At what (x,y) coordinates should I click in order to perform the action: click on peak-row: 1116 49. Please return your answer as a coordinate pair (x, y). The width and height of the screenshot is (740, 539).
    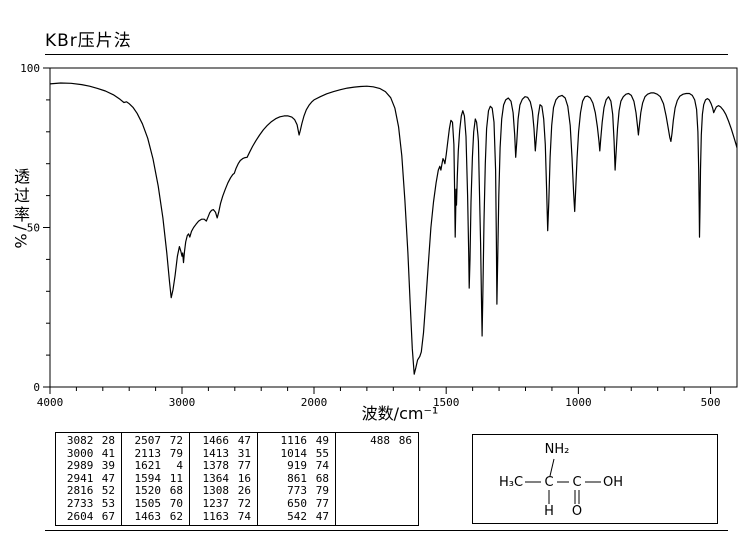
    Looking at the image, I should click on (296, 441).